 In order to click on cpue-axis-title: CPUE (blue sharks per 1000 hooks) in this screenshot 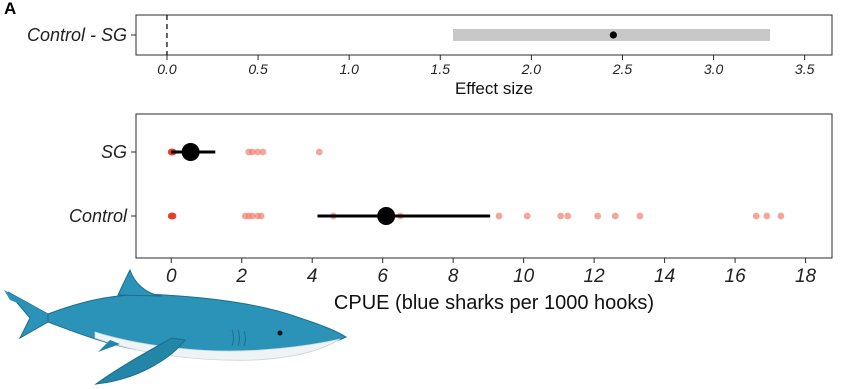, I will do `click(494, 303)`.